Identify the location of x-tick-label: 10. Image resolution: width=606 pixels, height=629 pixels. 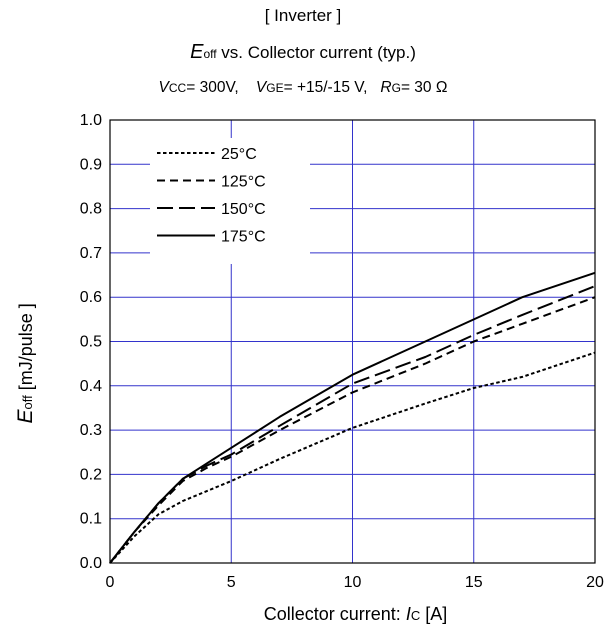
(353, 582).